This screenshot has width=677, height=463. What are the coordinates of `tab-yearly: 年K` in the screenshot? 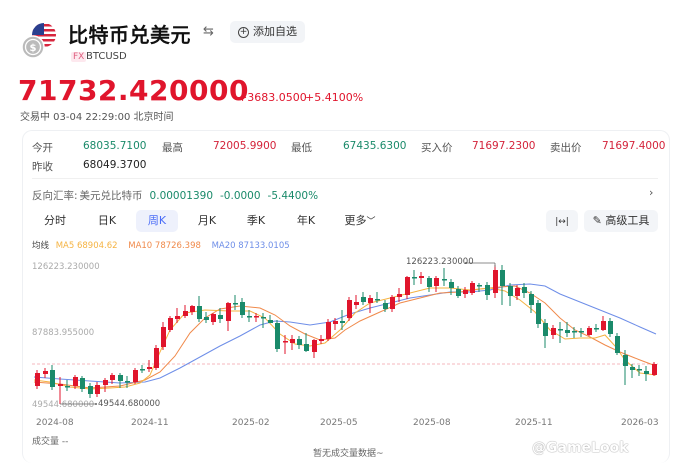 It's located at (306, 220).